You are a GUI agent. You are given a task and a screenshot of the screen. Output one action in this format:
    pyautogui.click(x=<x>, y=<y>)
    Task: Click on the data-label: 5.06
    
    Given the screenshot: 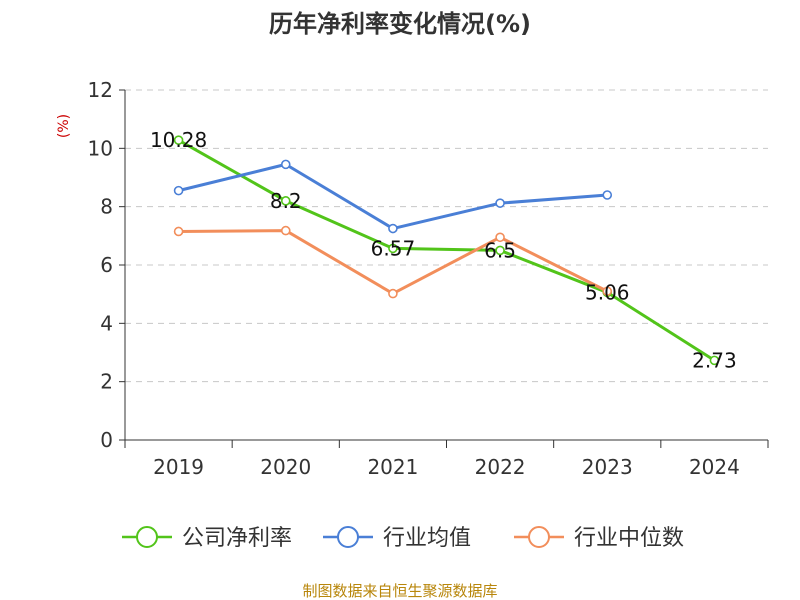 What is the action you would take?
    pyautogui.click(x=607, y=292)
    